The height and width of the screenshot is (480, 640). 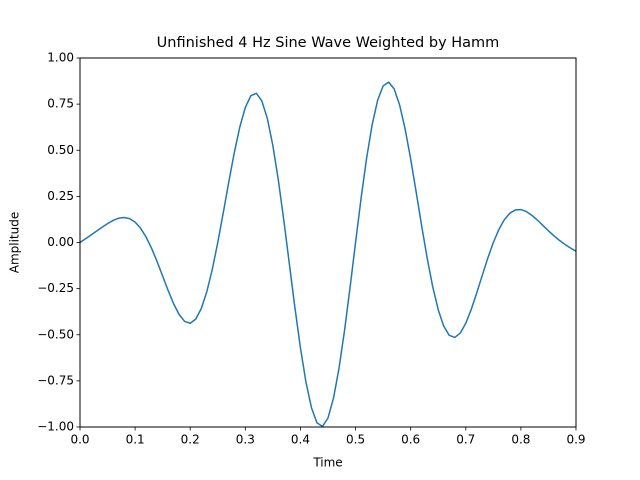 What do you see at coordinates (190, 440) in the screenshot?
I see `x-tick-label: 0.2` at bounding box center [190, 440].